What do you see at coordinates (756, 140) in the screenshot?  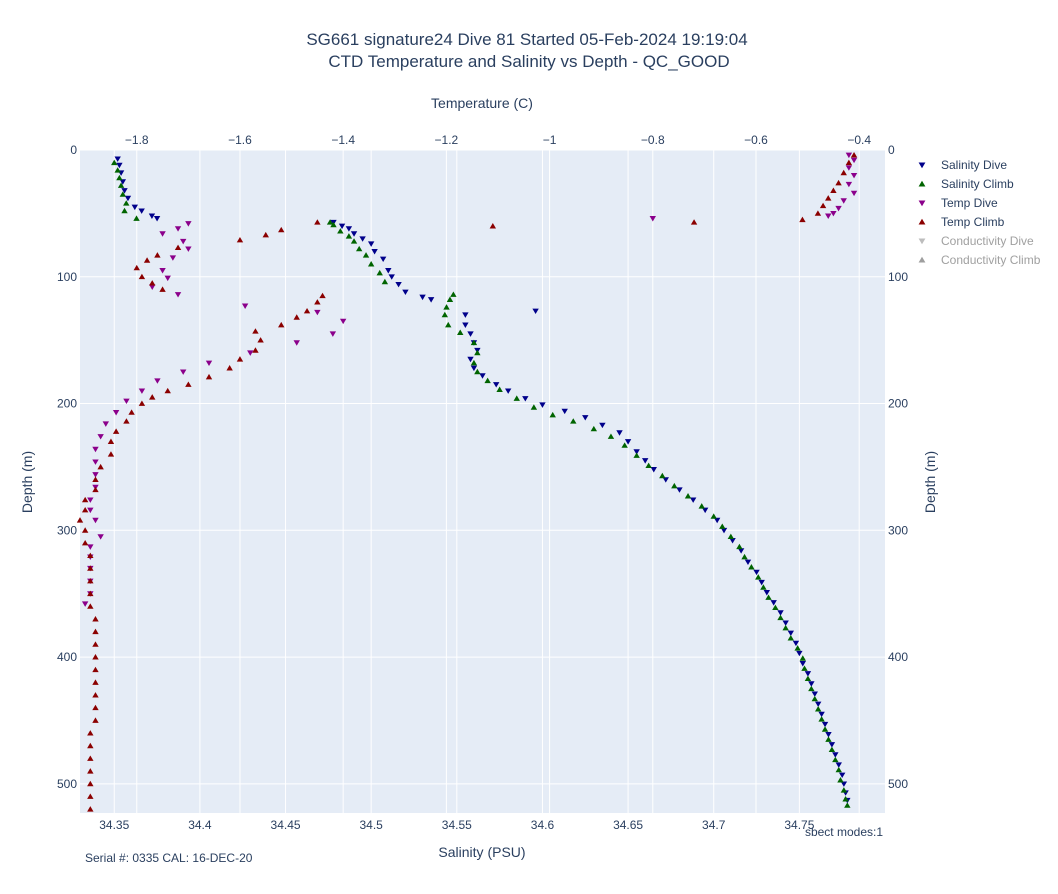 I see `x2-tick-label: −0.6` at bounding box center [756, 140].